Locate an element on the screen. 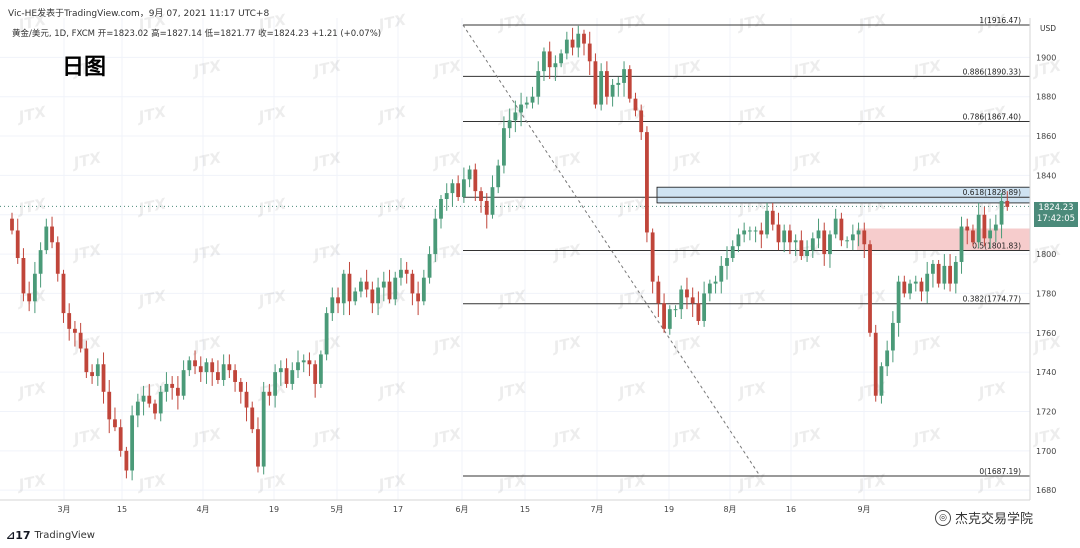 The width and height of the screenshot is (1080, 548). fib-level-label: 0.886(1890.33) is located at coordinates (992, 71).